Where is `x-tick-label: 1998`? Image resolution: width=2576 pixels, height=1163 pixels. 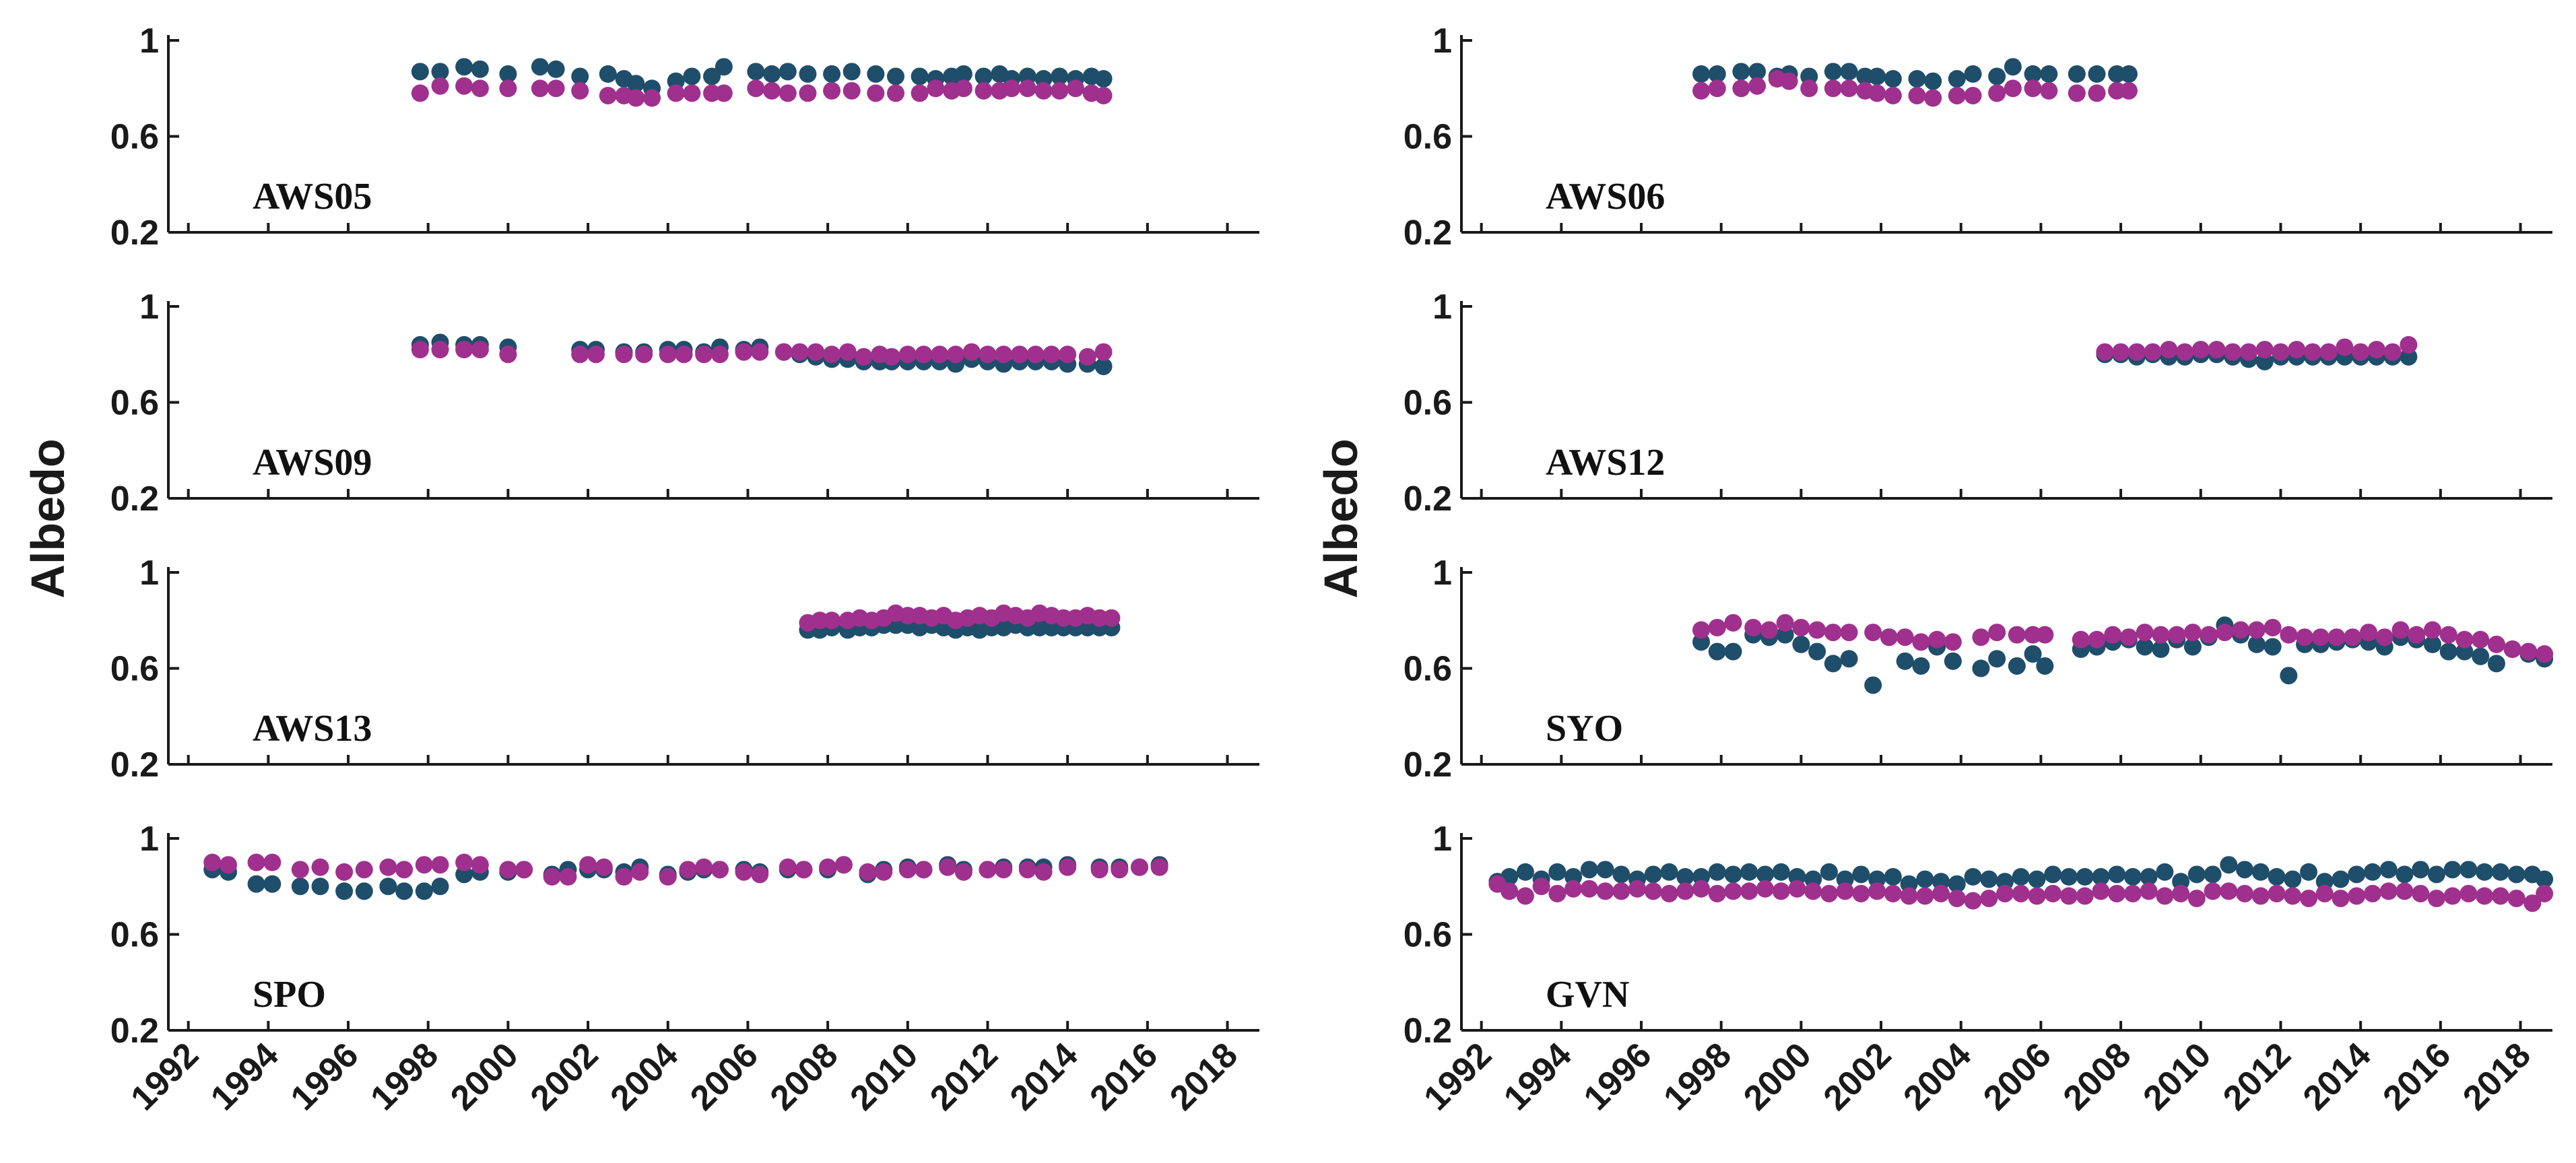 x-tick-label: 1998 is located at coordinates (404, 1077).